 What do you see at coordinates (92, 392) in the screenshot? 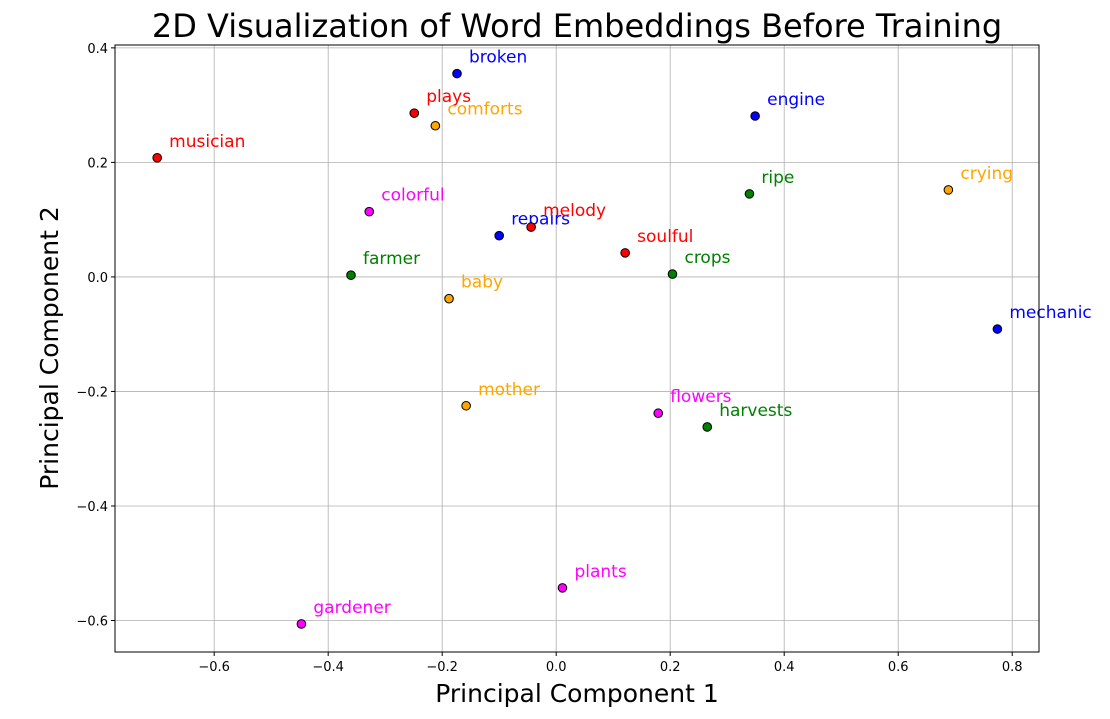
I see `y-tick-label: −0.2` at bounding box center [92, 392].